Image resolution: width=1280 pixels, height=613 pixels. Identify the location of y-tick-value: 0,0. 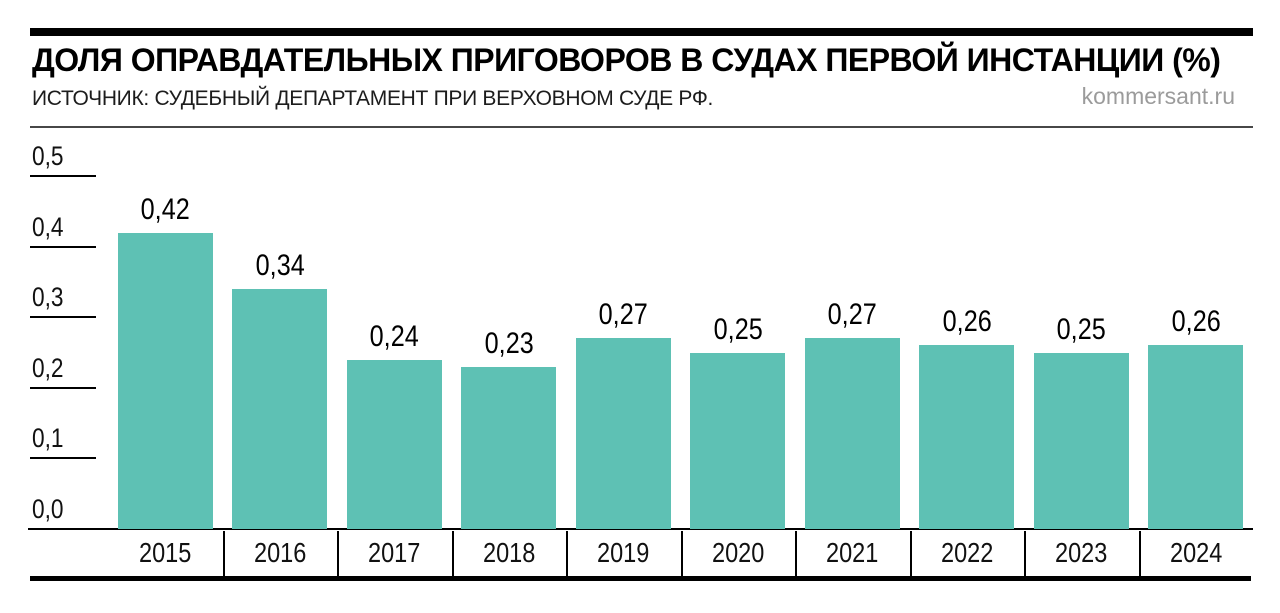
(48, 509).